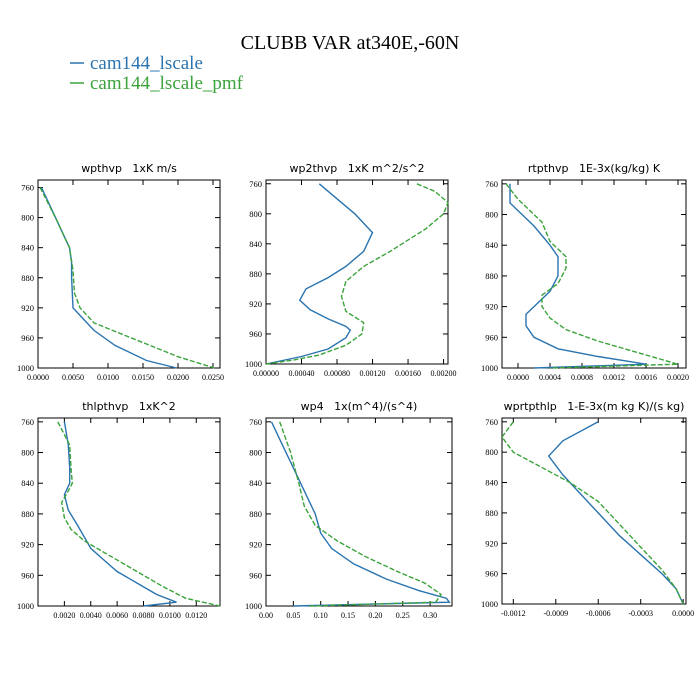 The image size is (700, 700). I want to click on x-tick-label: 0.0016, so click(646, 377).